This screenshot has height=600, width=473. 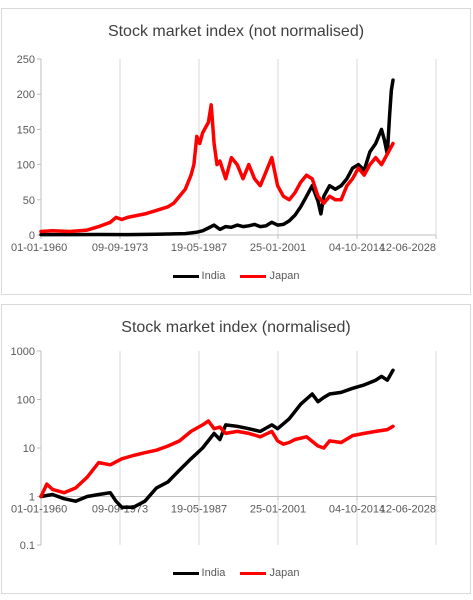 I want to click on chart-title: Stock market index (not normalised), so click(x=236, y=31).